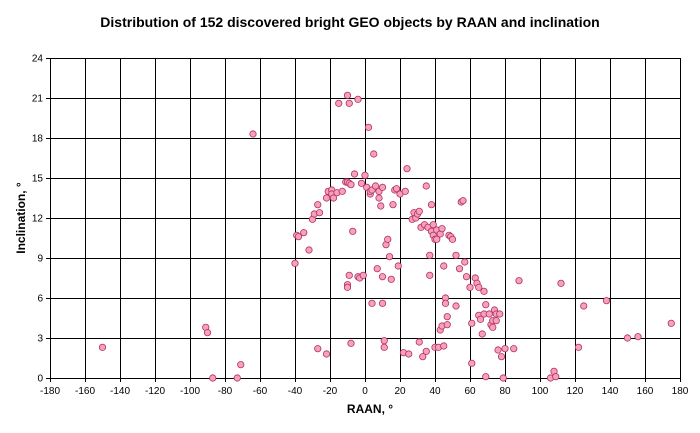  Describe the element at coordinates (155, 391) in the screenshot. I see `x-tick-label: -120` at that location.